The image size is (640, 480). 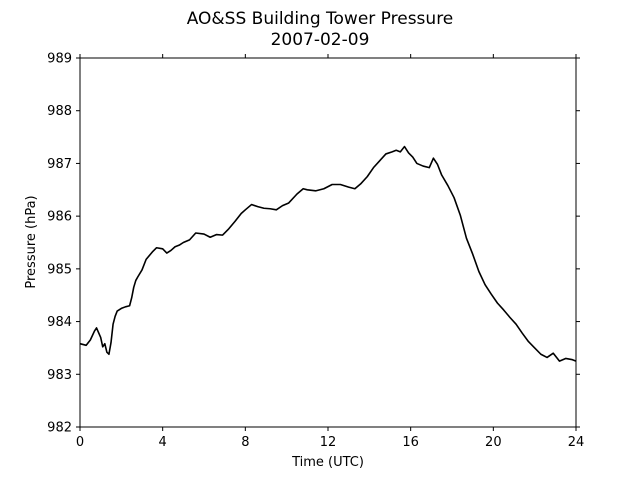 What do you see at coordinates (59, 111) in the screenshot?
I see `y-tick-label: 988` at bounding box center [59, 111].